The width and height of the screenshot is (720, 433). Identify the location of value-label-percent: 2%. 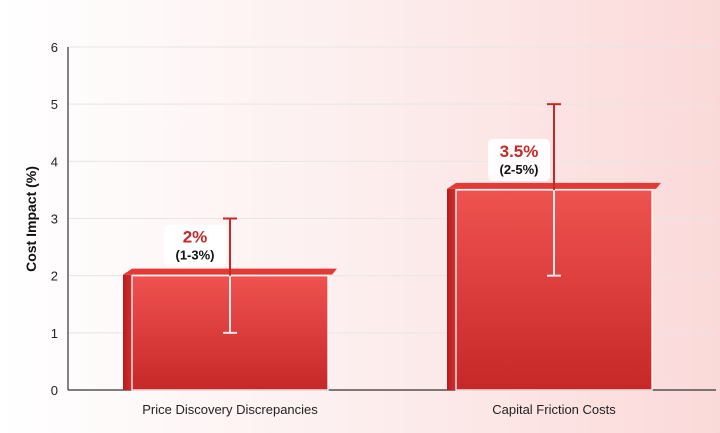
(195, 237).